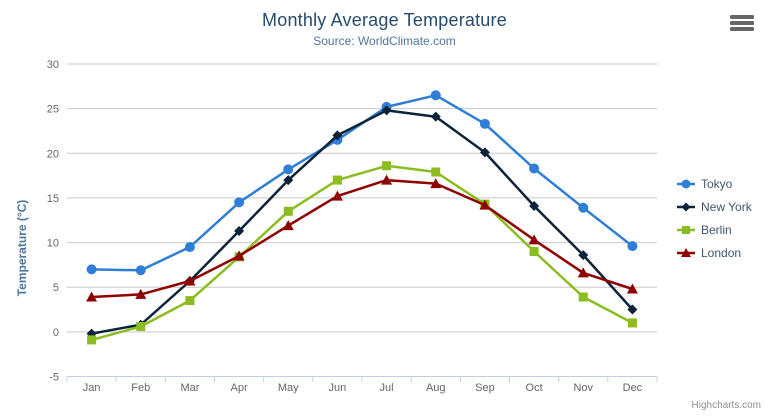 This screenshot has width=769, height=416. I want to click on x-axis-label: May, so click(288, 388).